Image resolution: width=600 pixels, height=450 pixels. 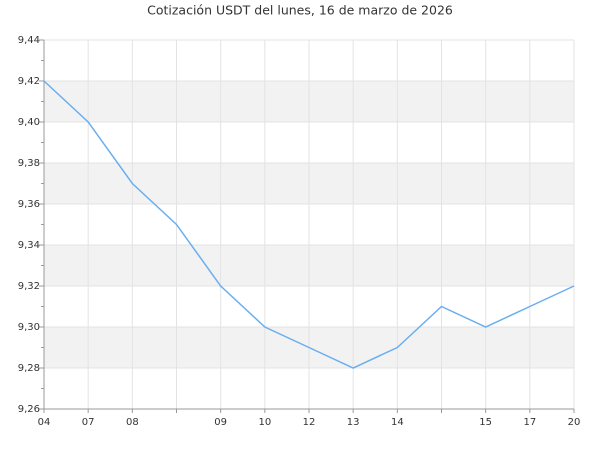 I want to click on x-tick-label: 12, so click(x=309, y=422).